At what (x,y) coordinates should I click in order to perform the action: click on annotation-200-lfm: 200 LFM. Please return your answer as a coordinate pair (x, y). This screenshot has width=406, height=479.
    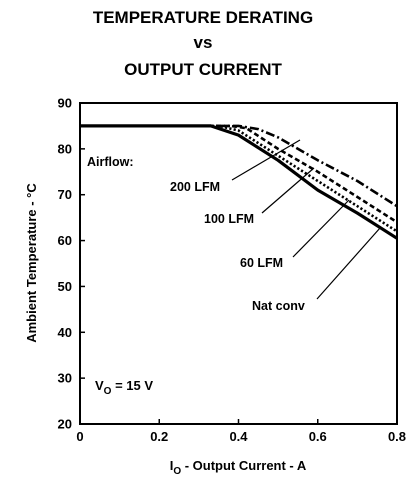
    Looking at the image, I should click on (195, 187).